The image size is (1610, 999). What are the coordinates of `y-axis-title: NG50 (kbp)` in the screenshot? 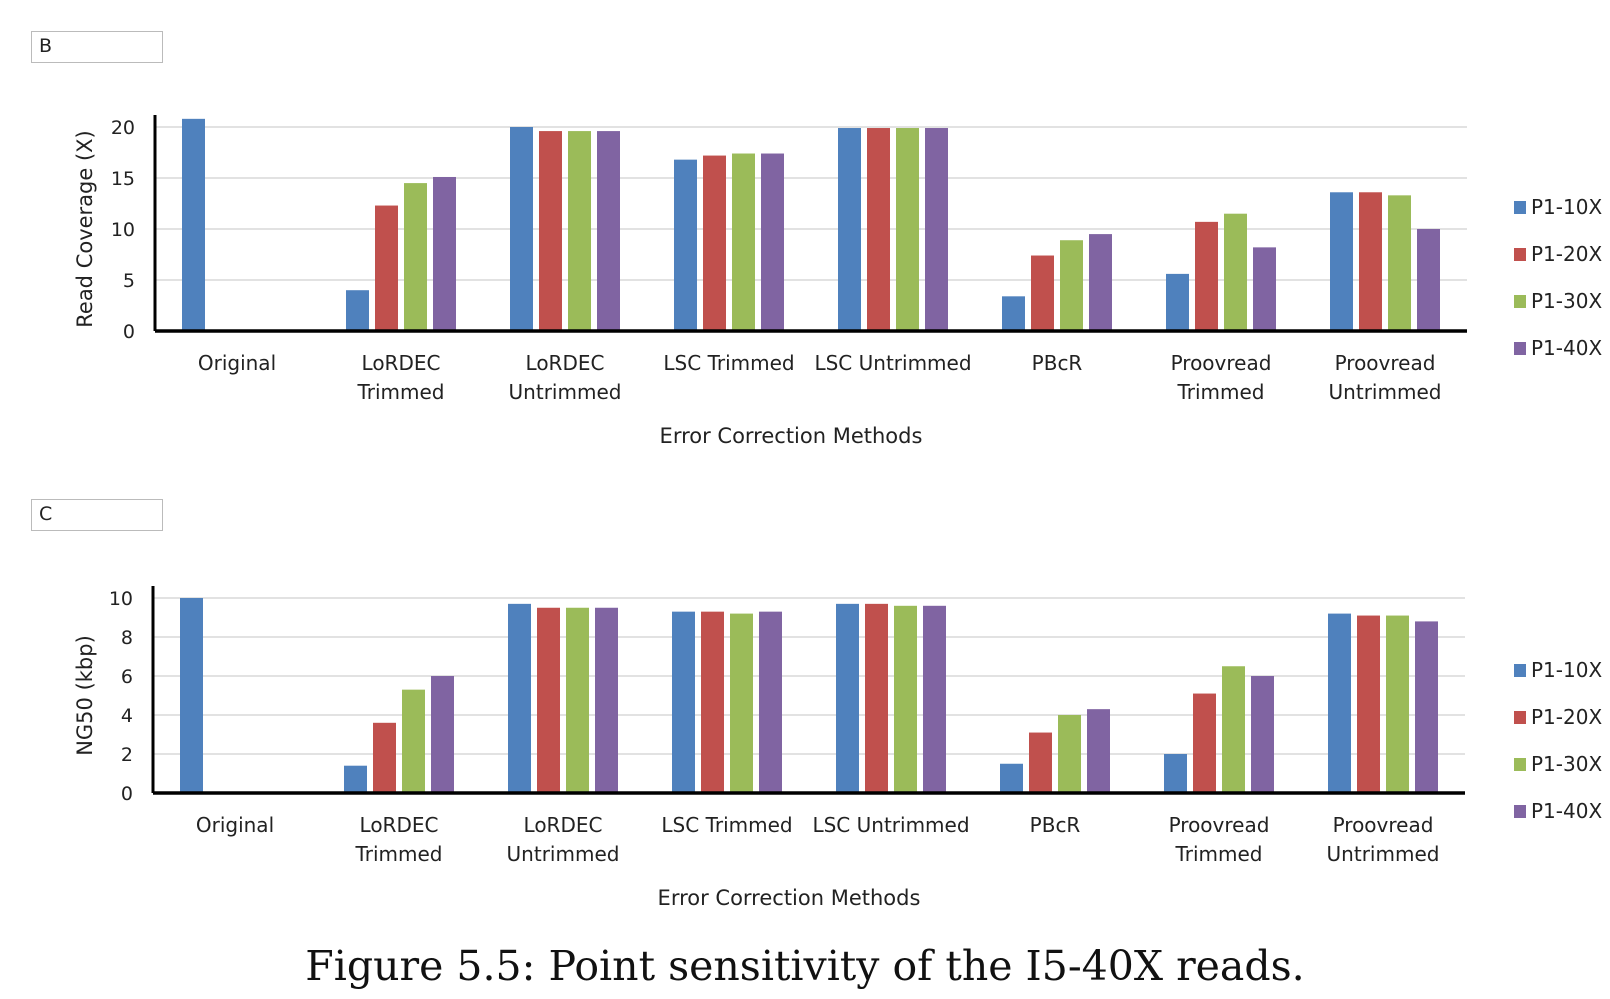 It's located at (85, 695).